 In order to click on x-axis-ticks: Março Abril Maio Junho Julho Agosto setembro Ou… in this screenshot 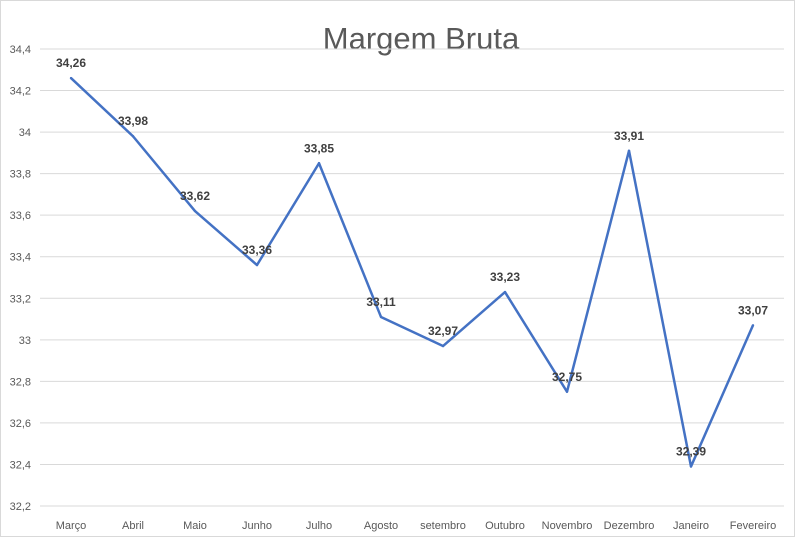, I will do `click(416, 526)`.